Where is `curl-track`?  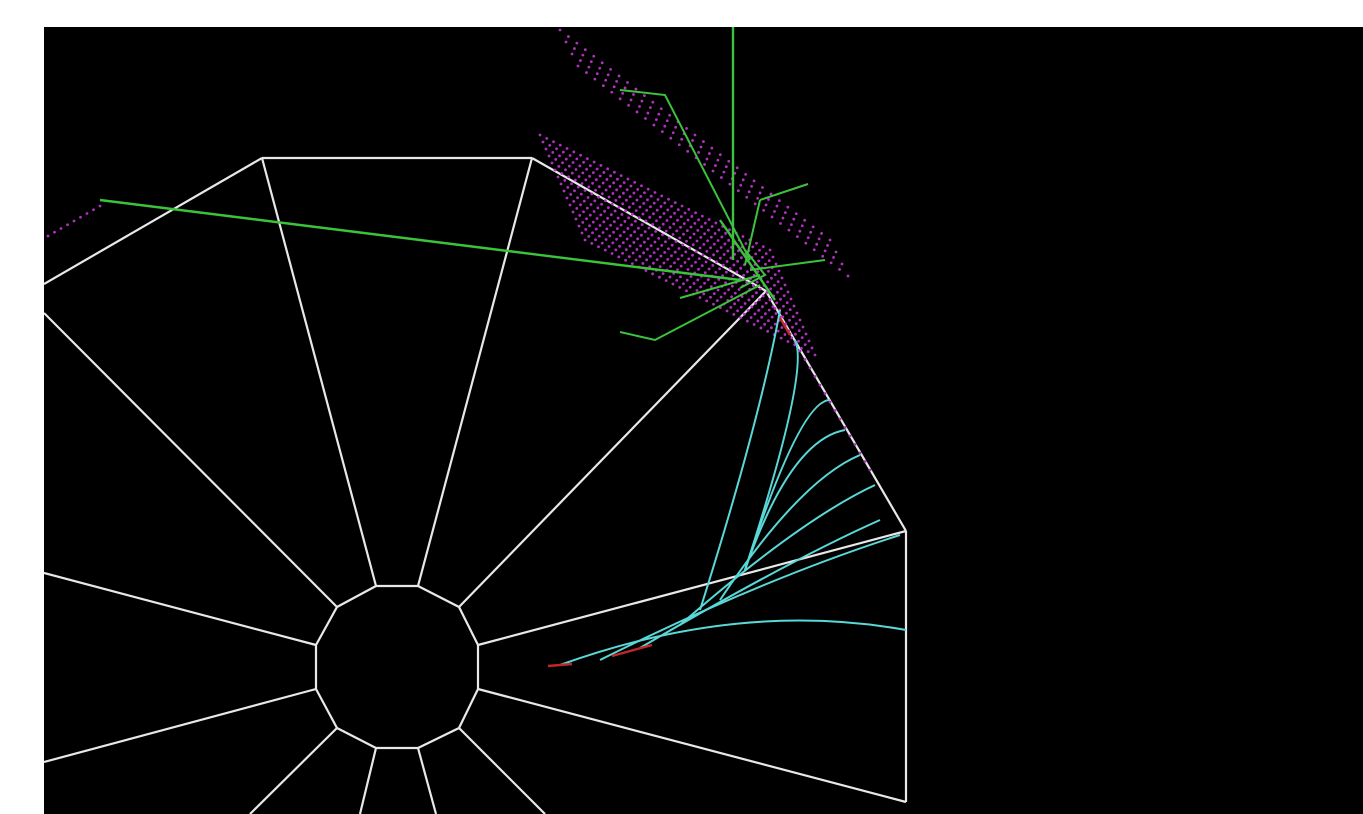
curl-track is located at coordinates (733, 642).